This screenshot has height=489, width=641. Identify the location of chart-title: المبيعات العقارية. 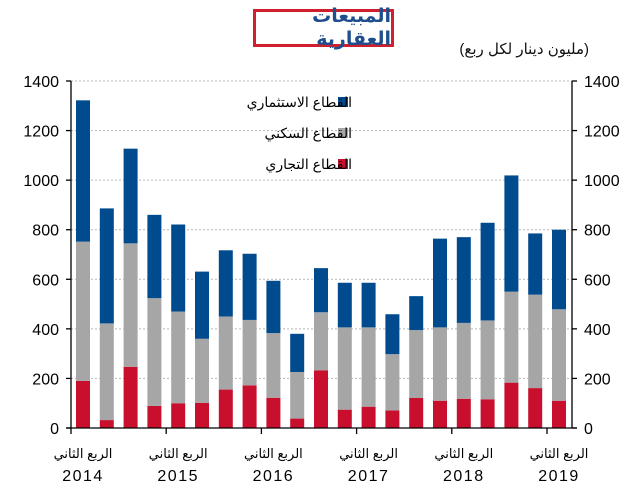
(351, 28).